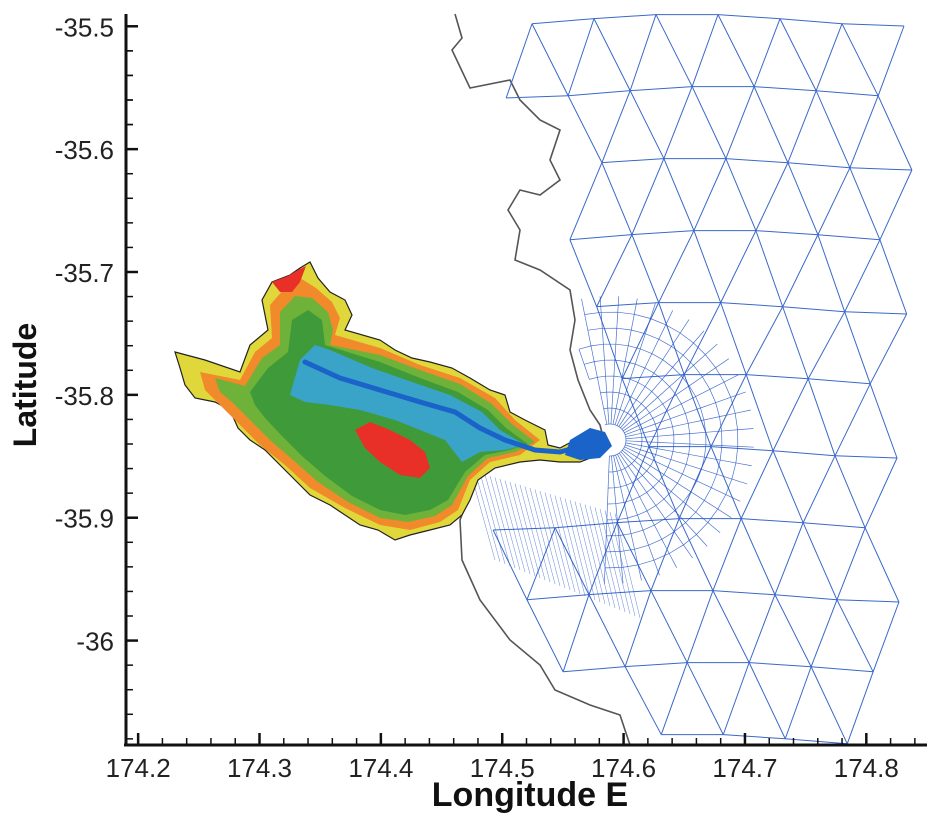 The height and width of the screenshot is (813, 927). Describe the element at coordinates (530, 794) in the screenshot. I see `x-axis-title: Longitude E` at that location.